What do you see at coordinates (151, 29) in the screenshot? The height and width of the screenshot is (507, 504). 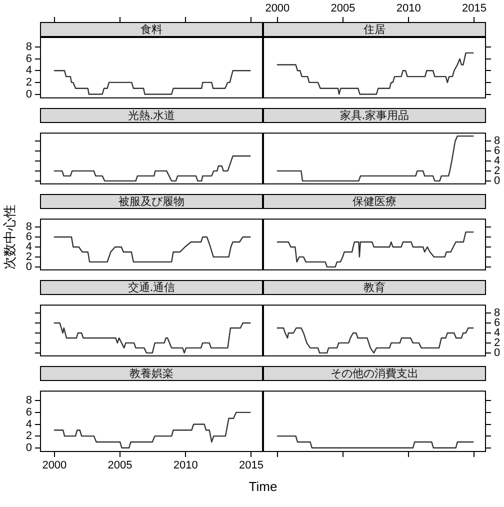 I see `chart-title: 食料` at bounding box center [151, 29].